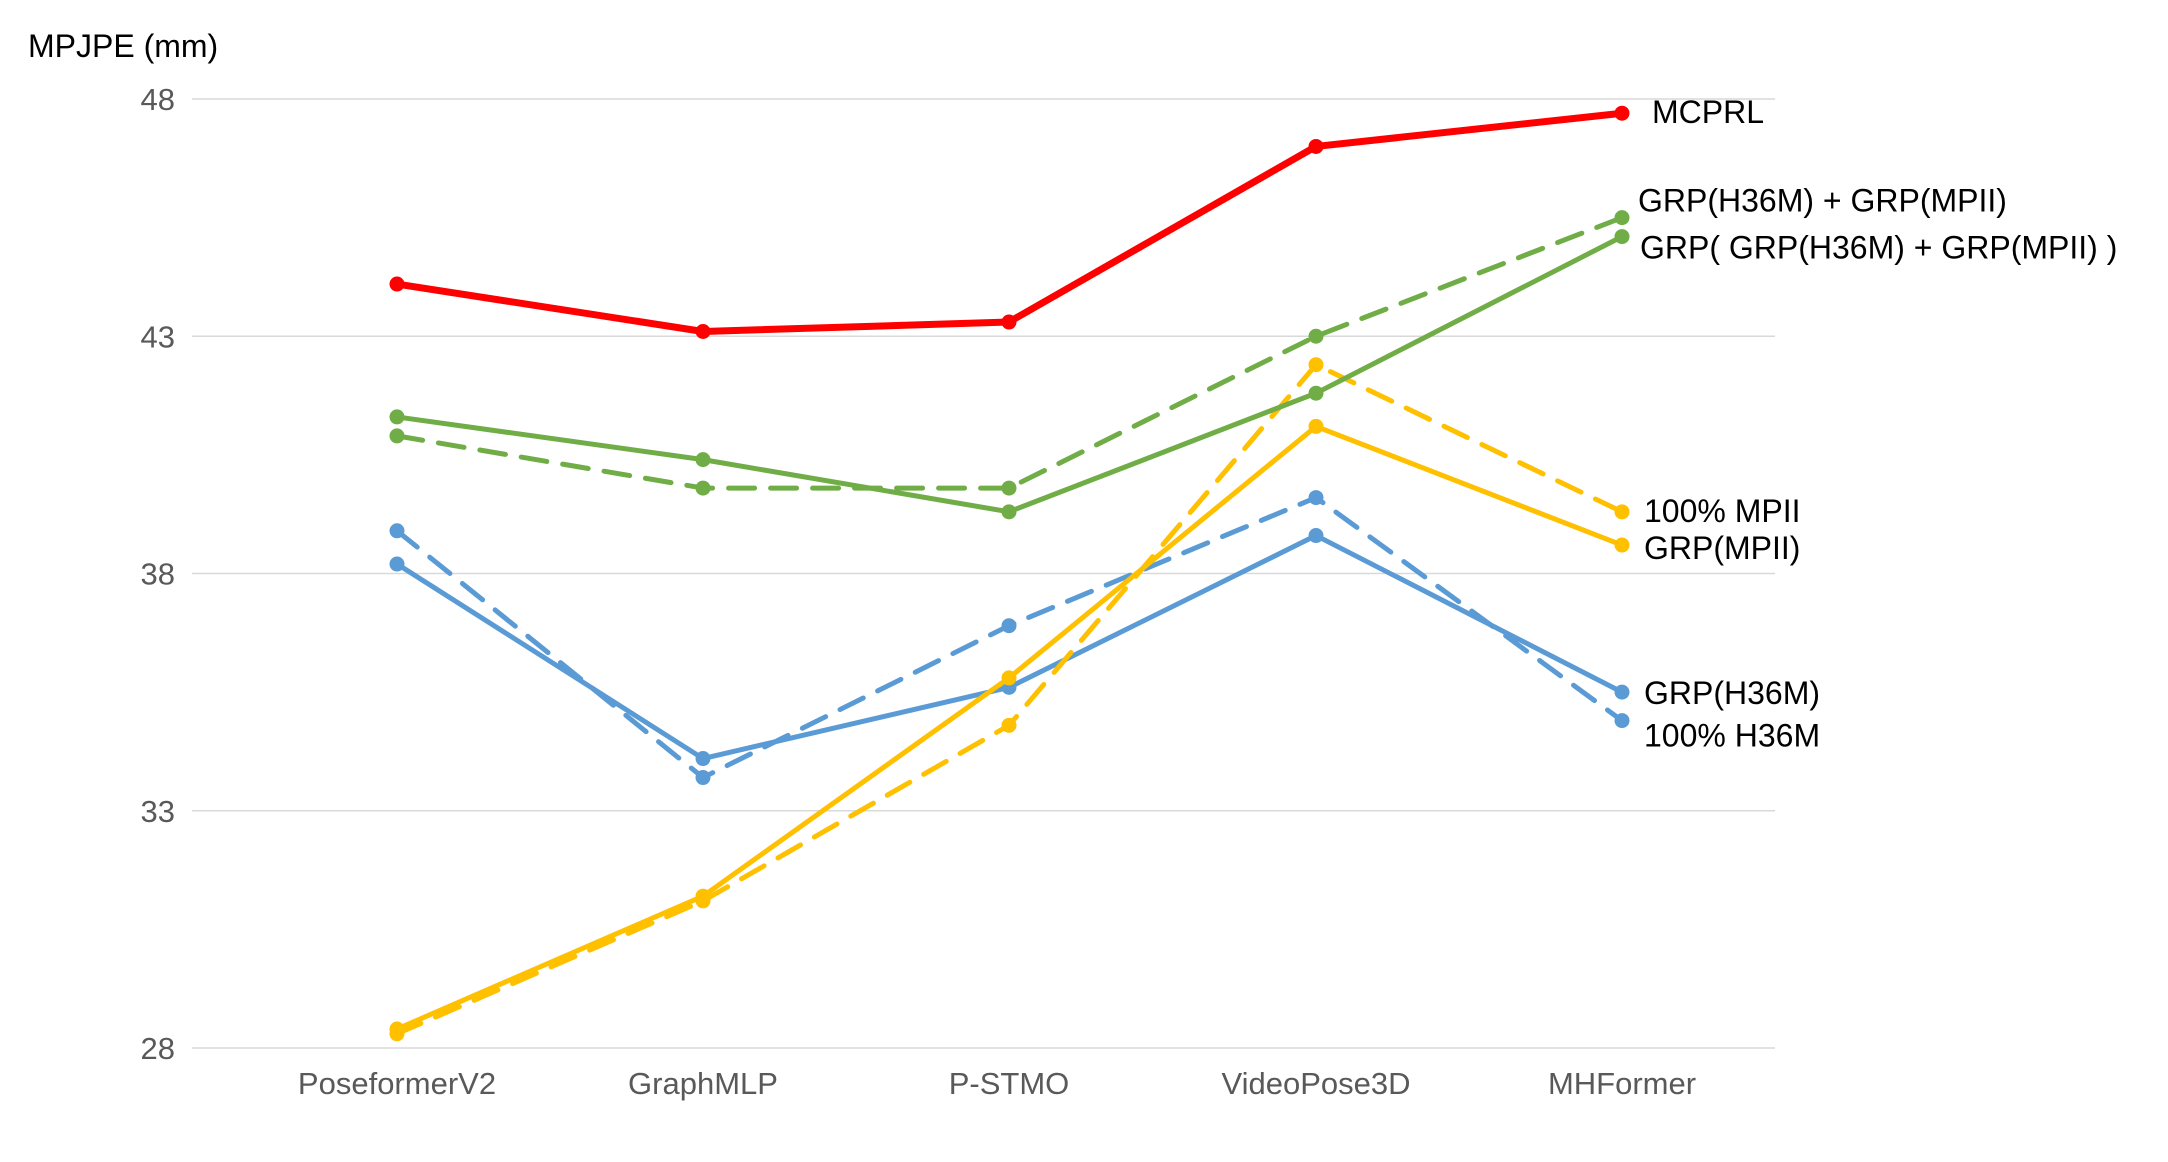 The image size is (2168, 1162). What do you see at coordinates (703, 1083) in the screenshot?
I see `x-tick-label-graphmlp: GraphMLP` at bounding box center [703, 1083].